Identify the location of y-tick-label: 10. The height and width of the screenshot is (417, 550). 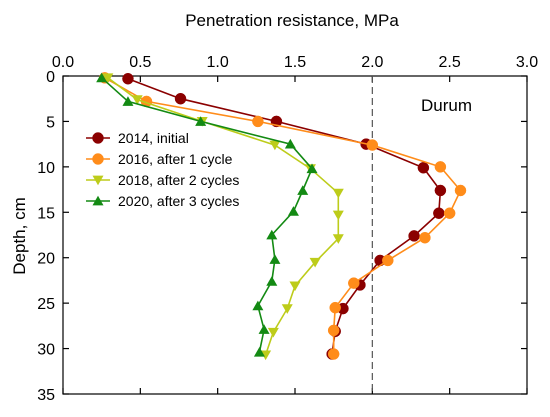
(46, 168).